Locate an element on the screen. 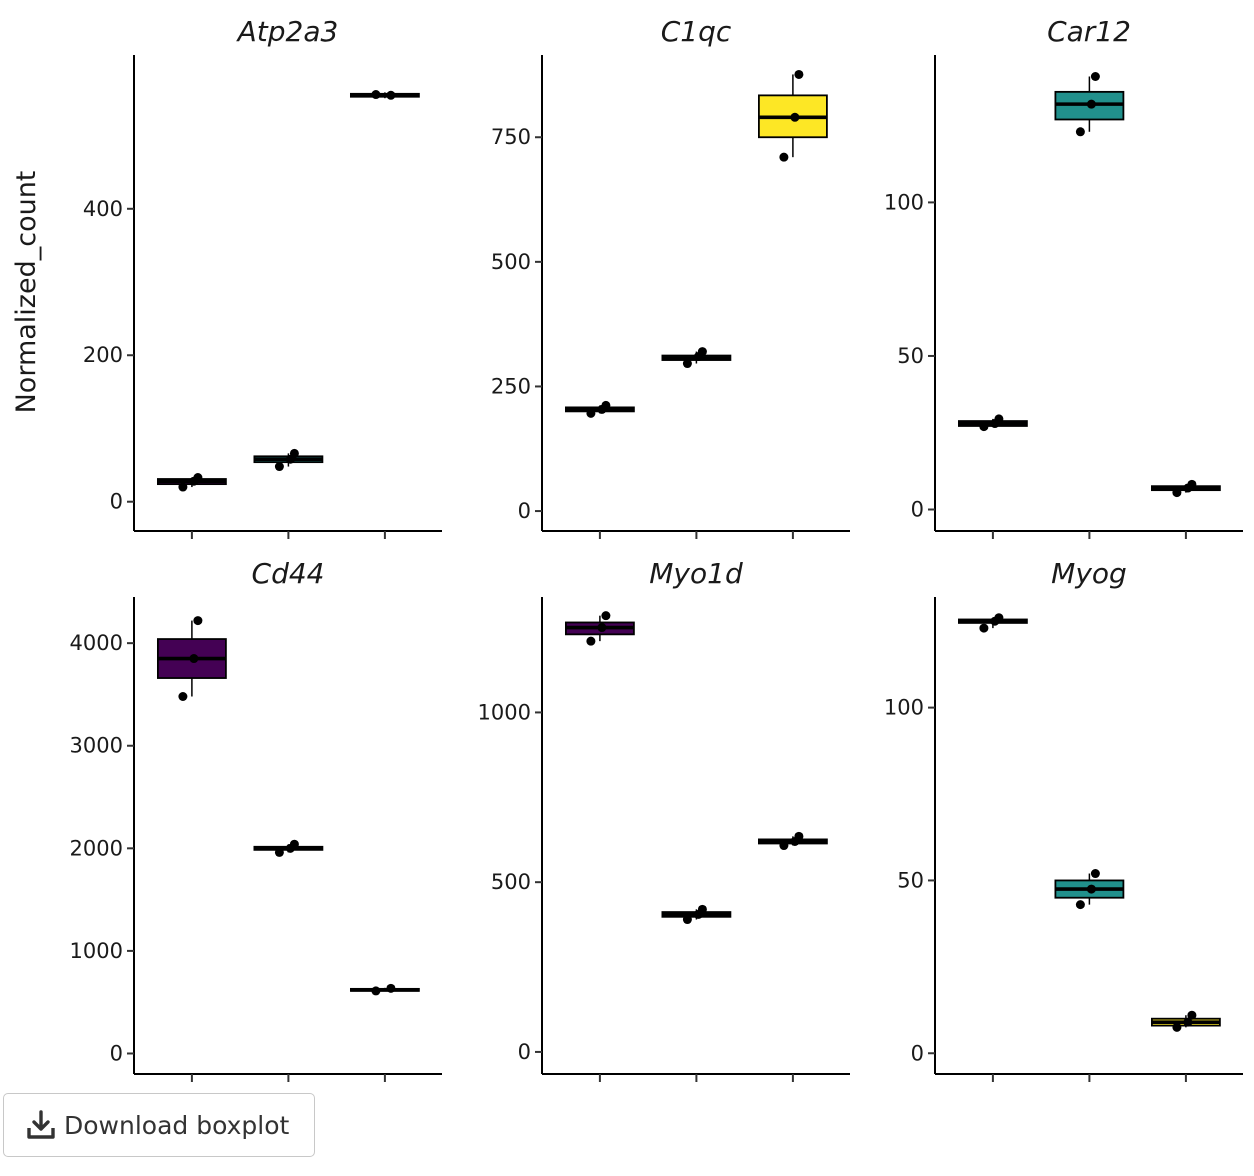 The width and height of the screenshot is (1254, 1176). facet-title: Atp2a3 is located at coordinates (287, 31).